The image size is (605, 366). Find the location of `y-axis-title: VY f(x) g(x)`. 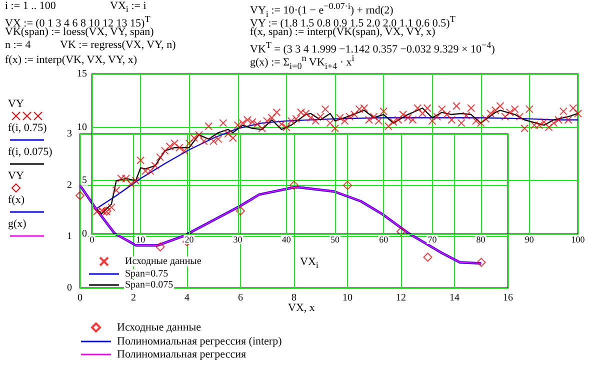

y-axis-title: VY f(x) g(x) is located at coordinates (17, 200).